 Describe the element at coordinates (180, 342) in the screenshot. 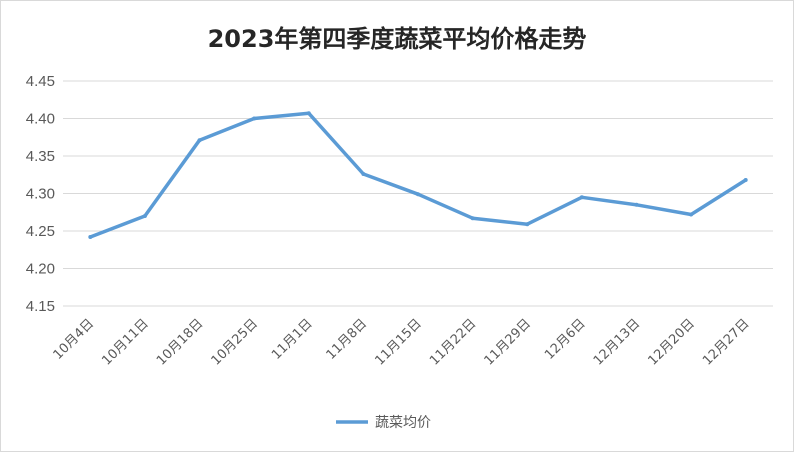

I see `x-tick-label: 10月18日` at that location.